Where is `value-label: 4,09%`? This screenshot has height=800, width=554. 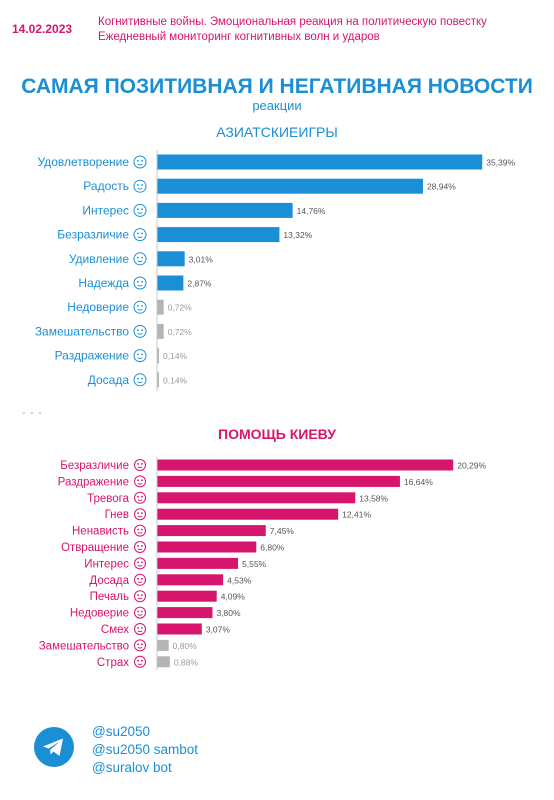
value-label: 4,09% is located at coordinates (233, 597).